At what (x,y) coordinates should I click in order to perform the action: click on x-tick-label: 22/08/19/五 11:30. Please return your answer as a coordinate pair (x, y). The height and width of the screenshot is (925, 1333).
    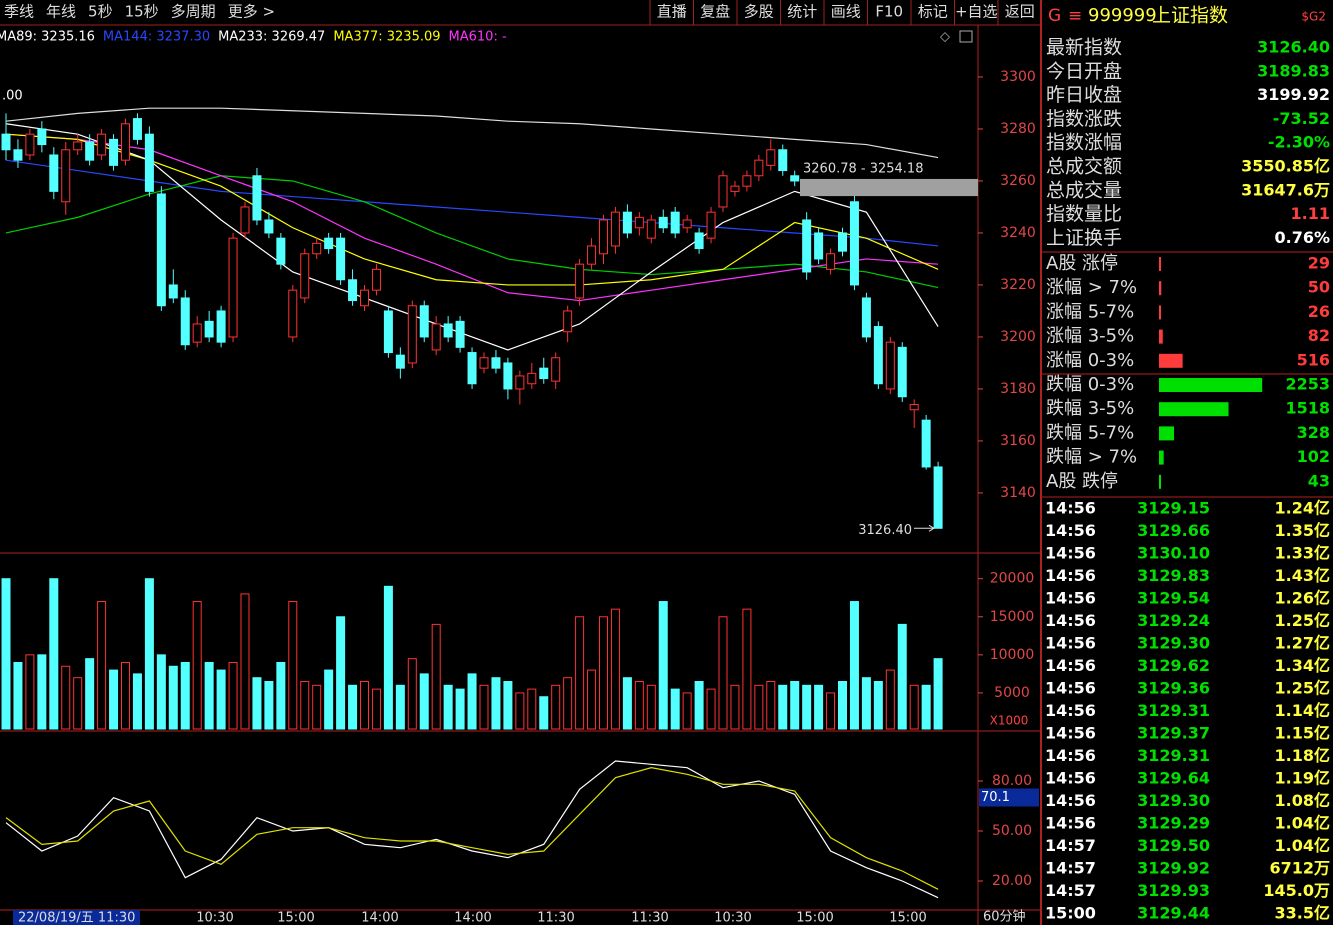
    Looking at the image, I should click on (76, 918).